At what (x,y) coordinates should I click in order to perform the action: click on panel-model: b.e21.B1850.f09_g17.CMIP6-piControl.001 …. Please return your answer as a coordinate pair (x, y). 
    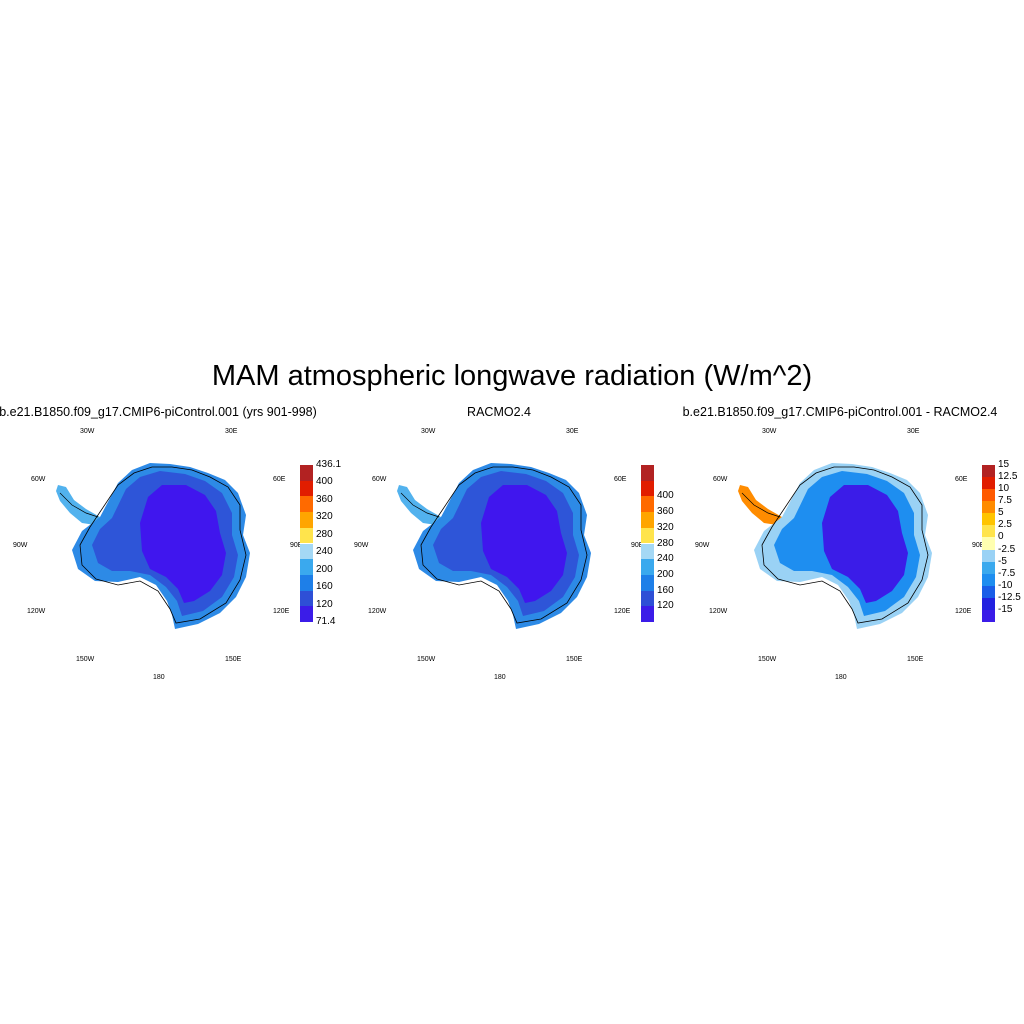
    Looking at the image, I should click on (171, 550).